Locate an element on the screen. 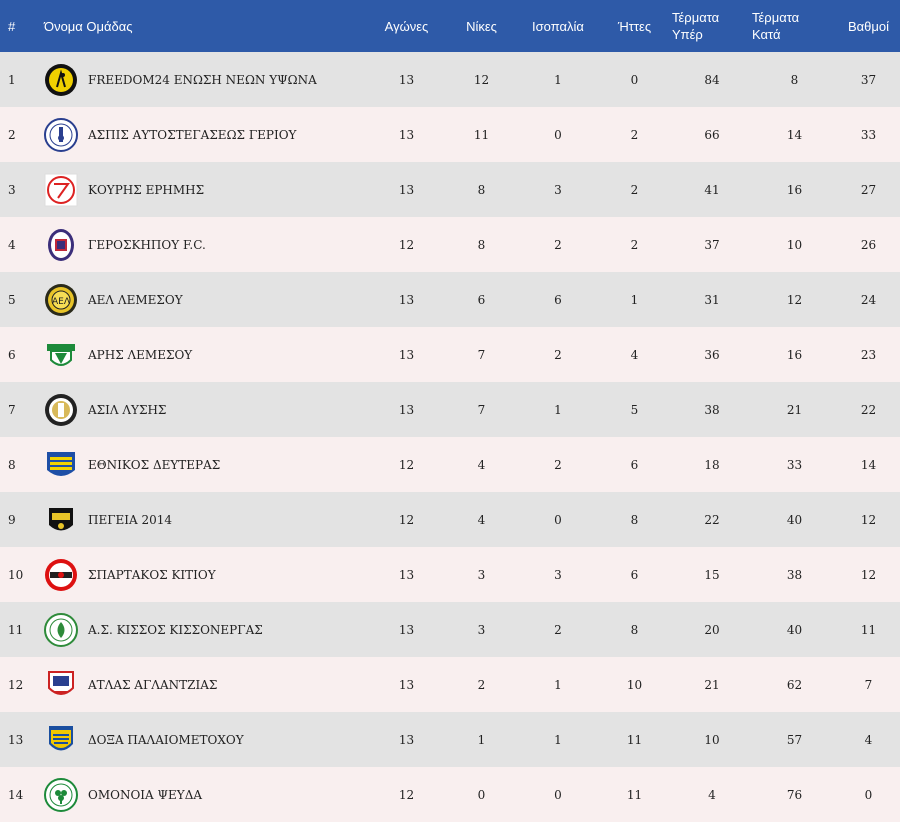 The width and height of the screenshot is (900, 822). played-cell: 12 is located at coordinates (406, 244).